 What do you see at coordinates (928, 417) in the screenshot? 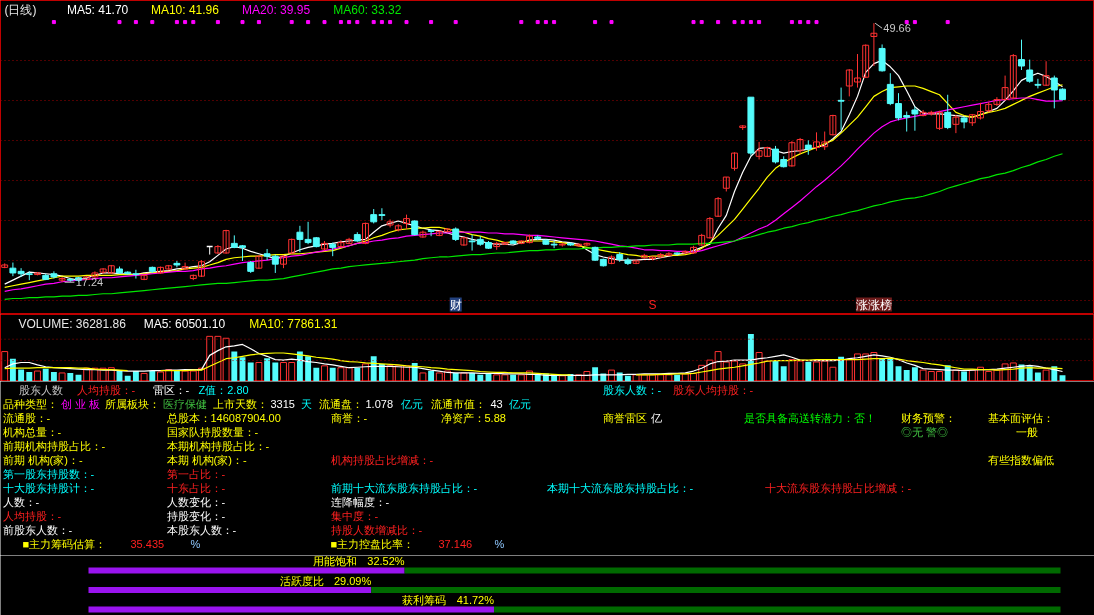
I see `text: 财务预警：` at bounding box center [928, 417].